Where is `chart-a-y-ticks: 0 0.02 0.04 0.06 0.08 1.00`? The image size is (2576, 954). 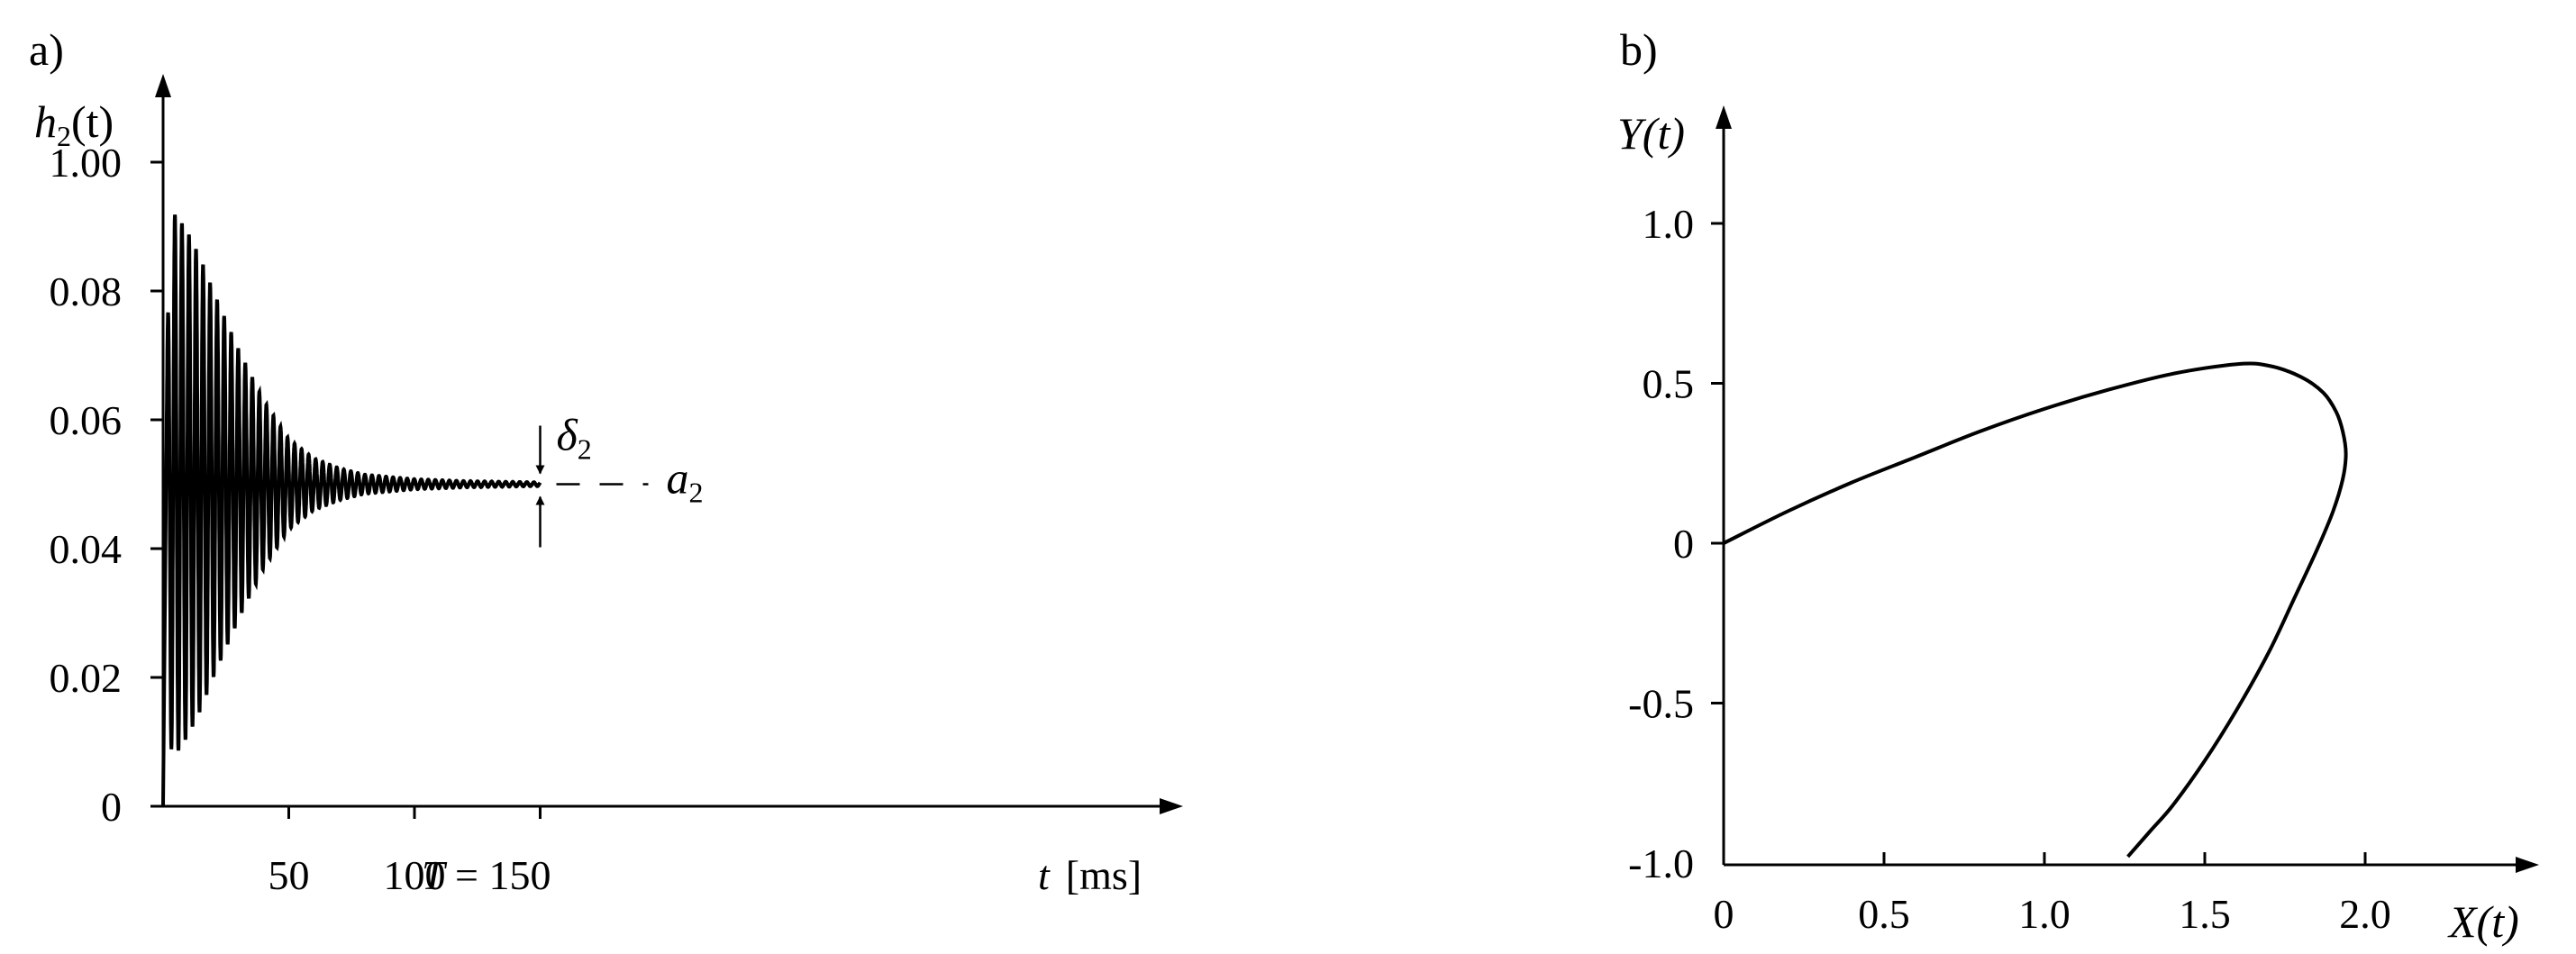
chart-a-y-ticks: 0 0.02 0.04 0.06 0.08 1.00 is located at coordinates (106, 485).